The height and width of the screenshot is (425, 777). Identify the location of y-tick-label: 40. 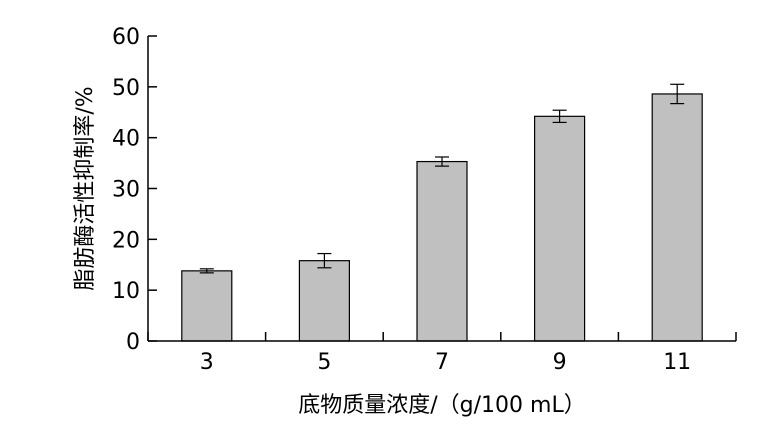
(126, 139).